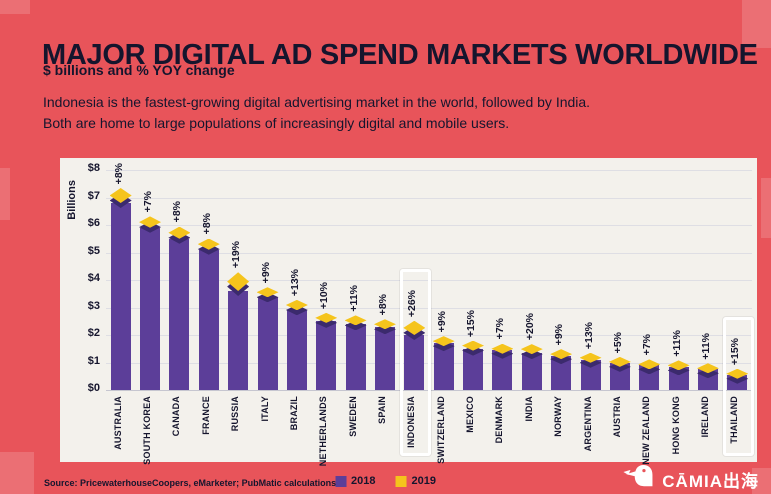 The image size is (771, 494). What do you see at coordinates (352, 416) in the screenshot?
I see `x-axis-label-sweden: SWEDEN` at bounding box center [352, 416].